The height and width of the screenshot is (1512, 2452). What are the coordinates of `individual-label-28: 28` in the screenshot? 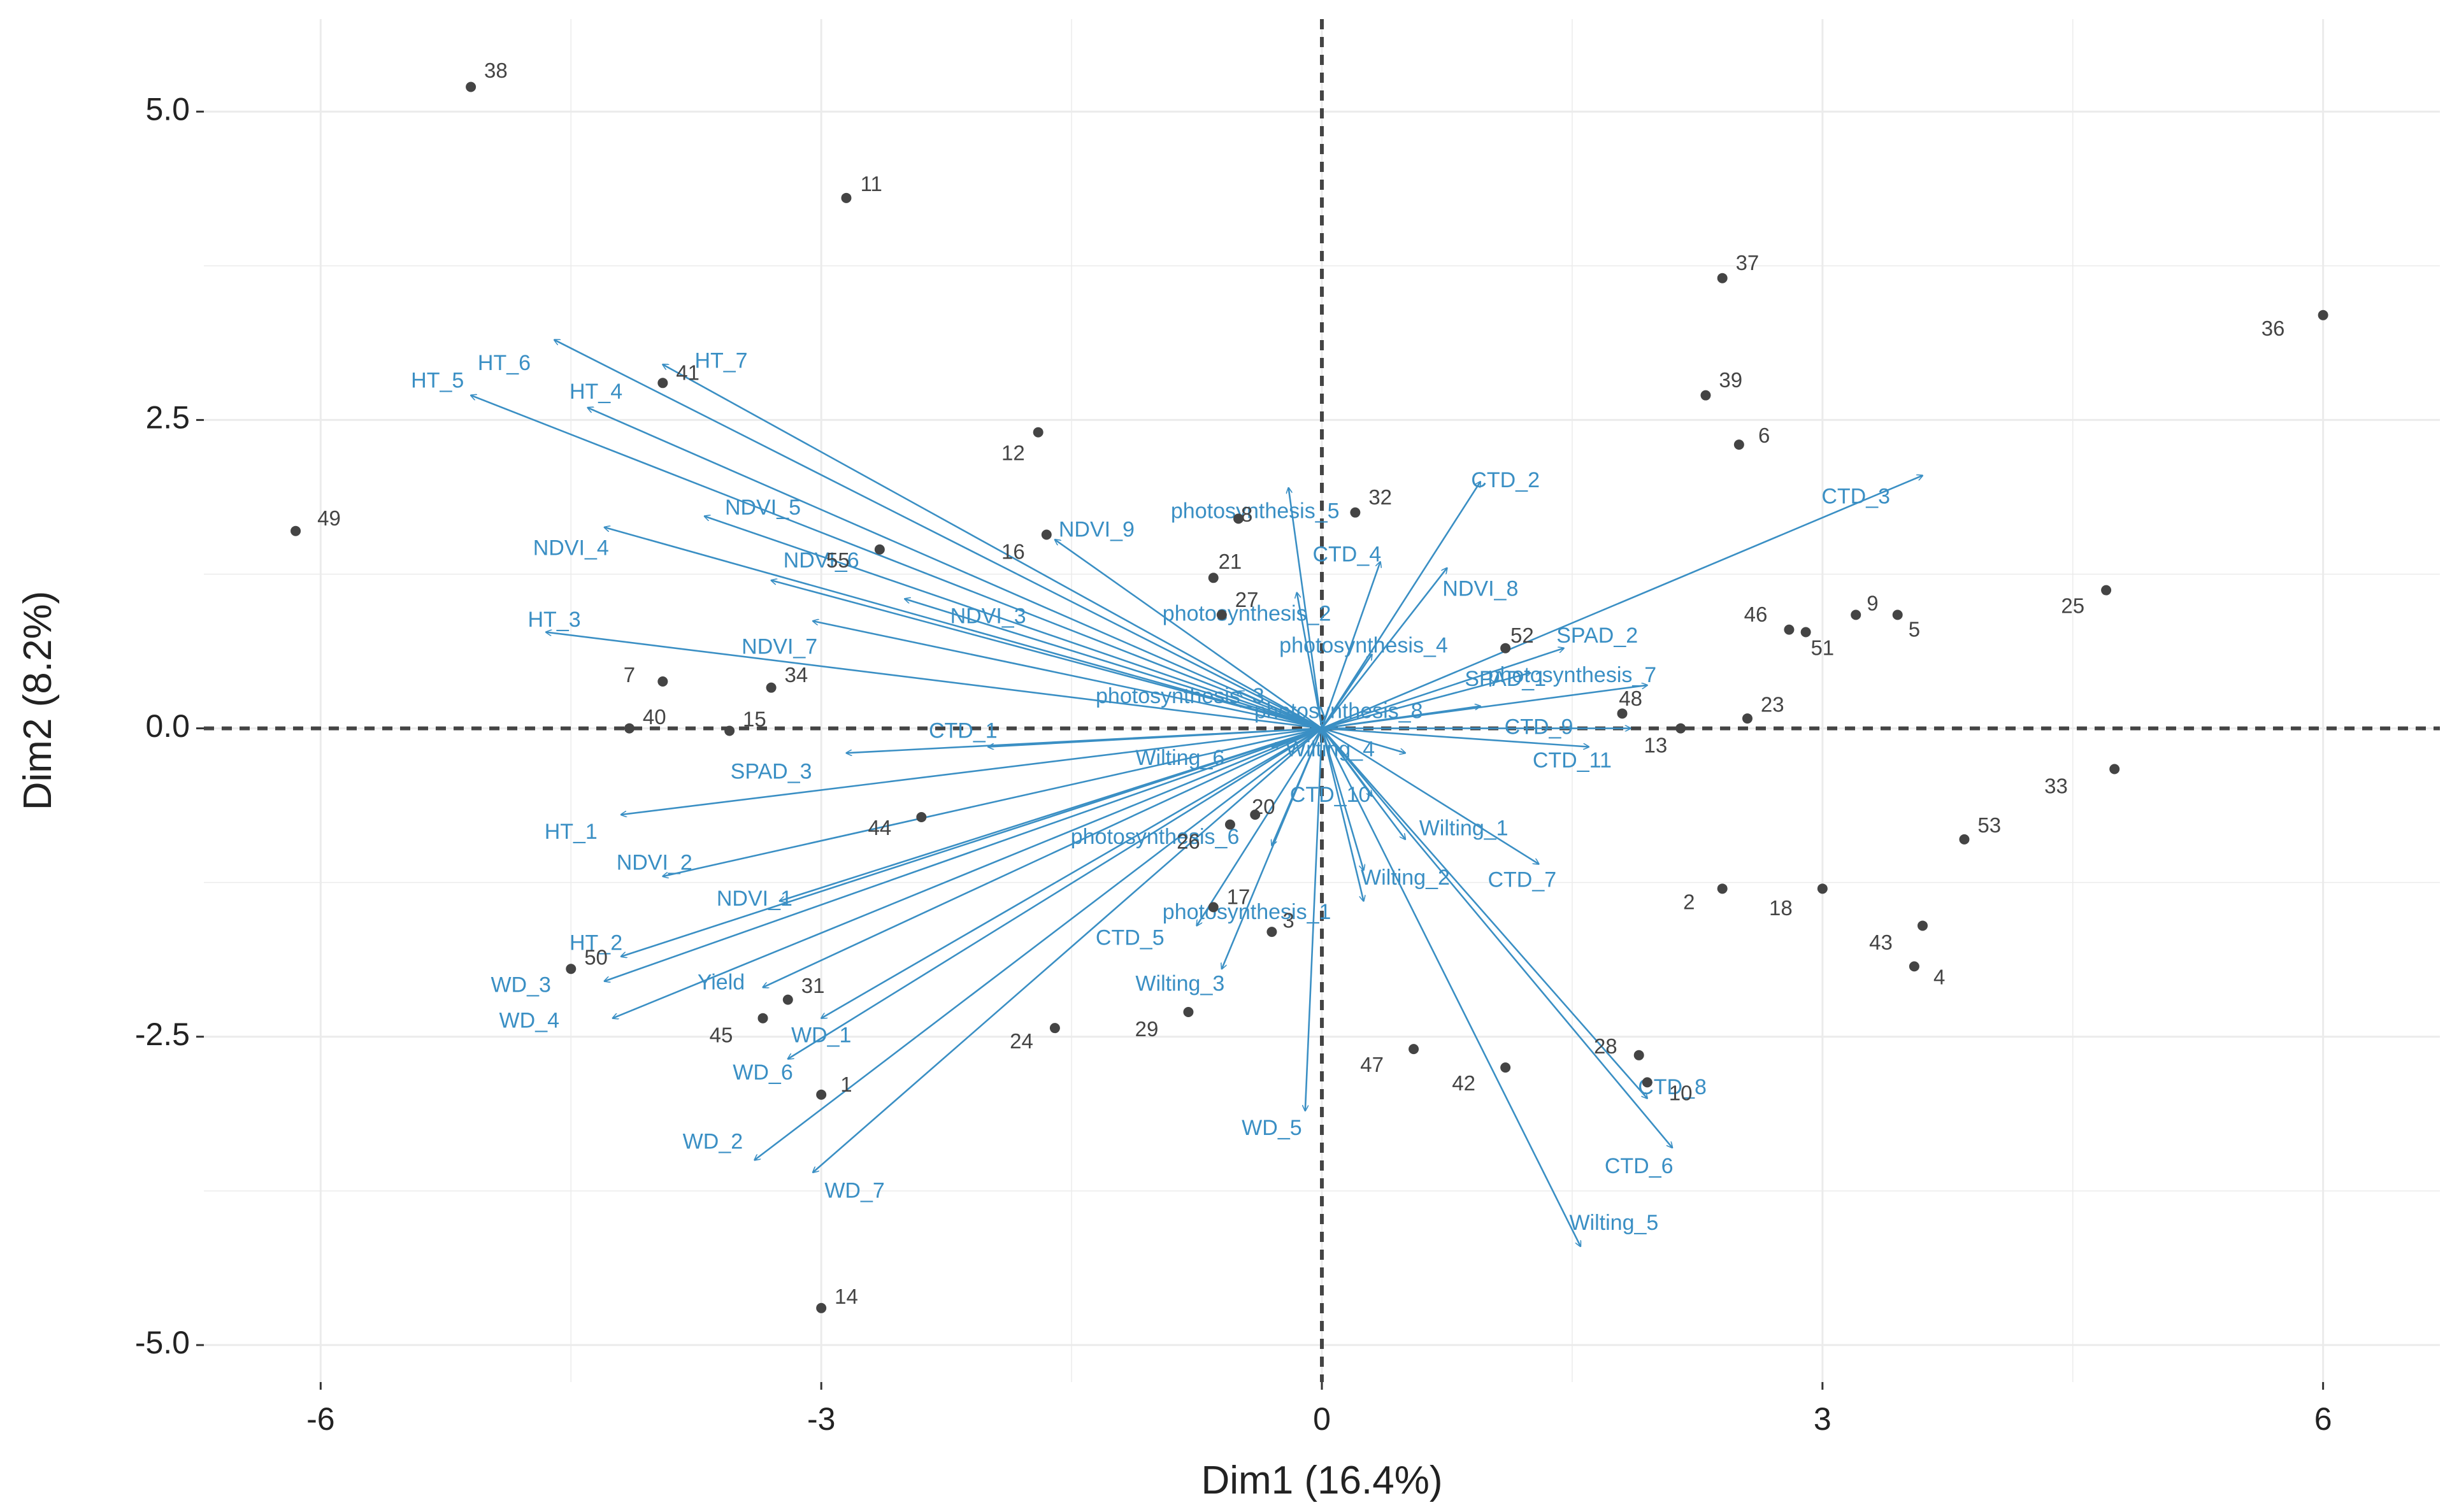 It's located at (1606, 1046).